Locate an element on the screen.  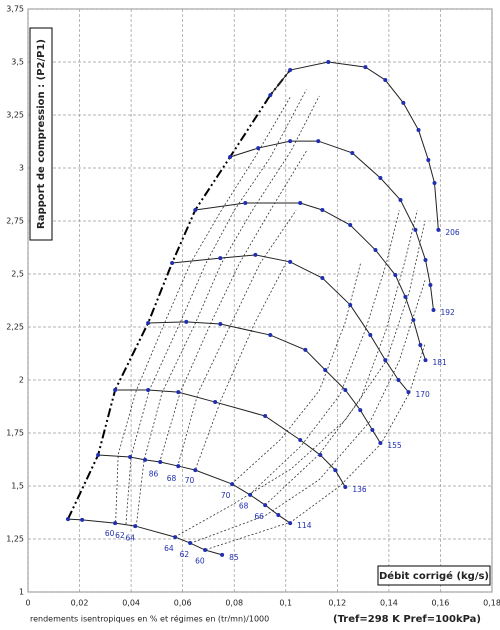
x-tick-label: 0,02 is located at coordinates (80, 603).